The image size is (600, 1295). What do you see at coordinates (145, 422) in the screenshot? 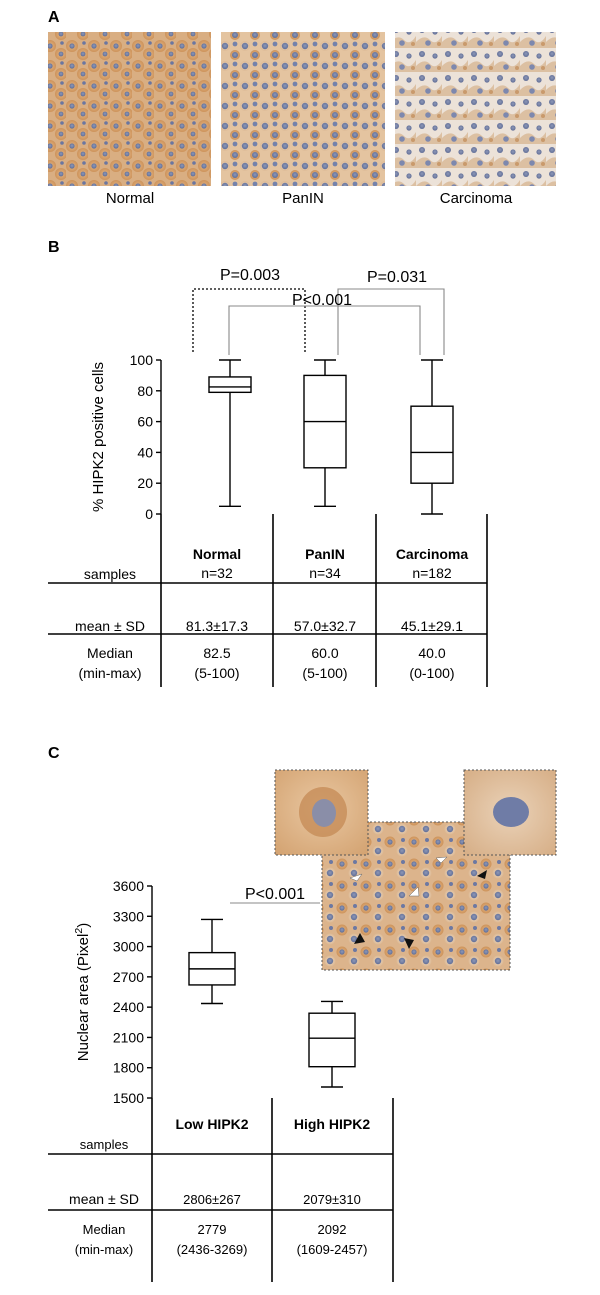
I see `y-tick-label: 60` at bounding box center [145, 422].